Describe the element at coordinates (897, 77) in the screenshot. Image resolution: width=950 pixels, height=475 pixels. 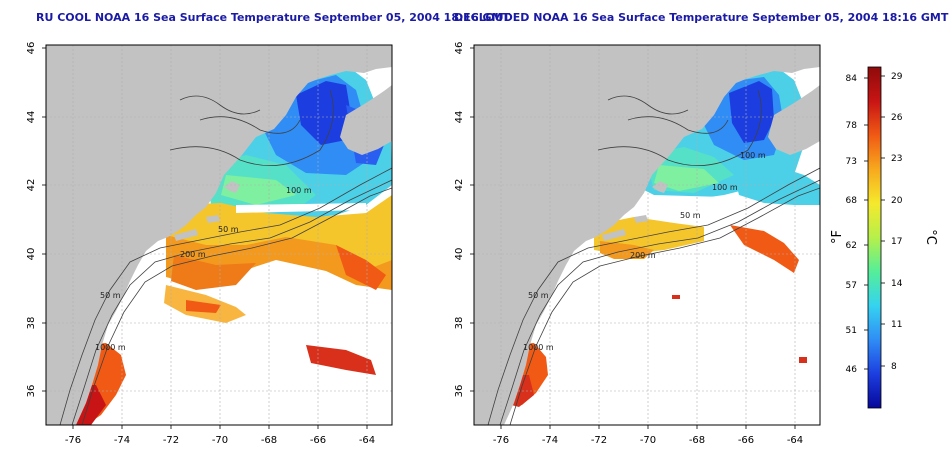
I see `colorbar-c-tick: 29` at that location.